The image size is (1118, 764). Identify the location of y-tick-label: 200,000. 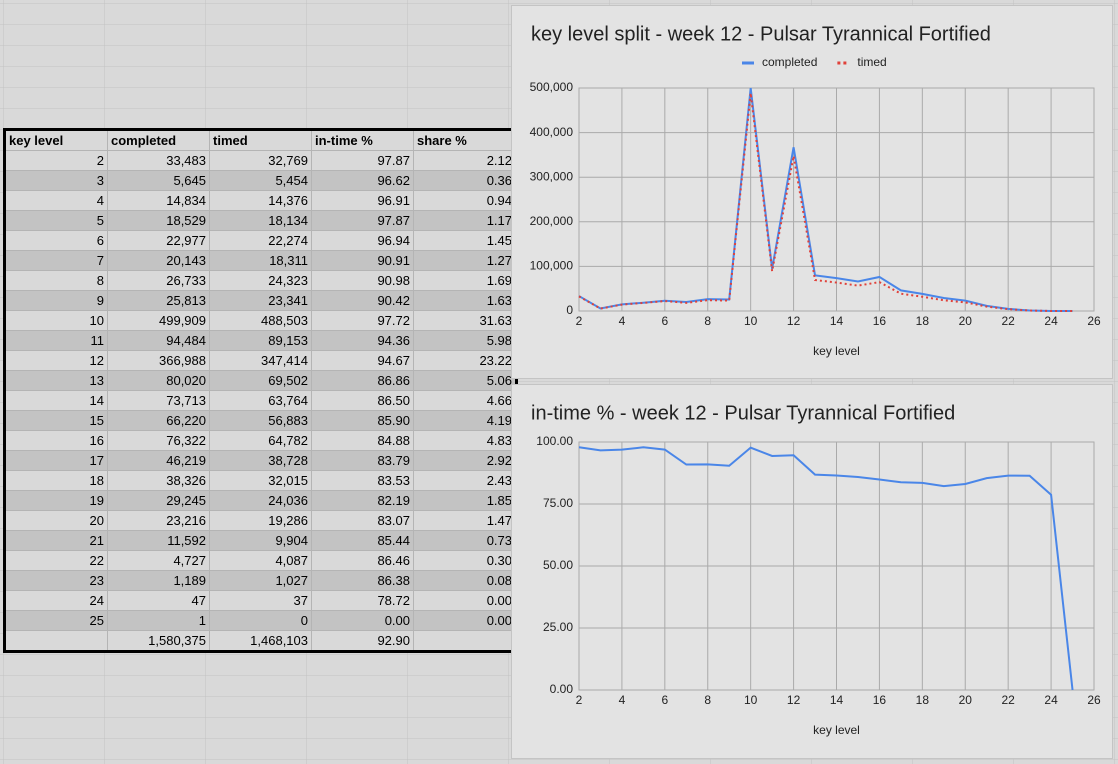
(552, 221).